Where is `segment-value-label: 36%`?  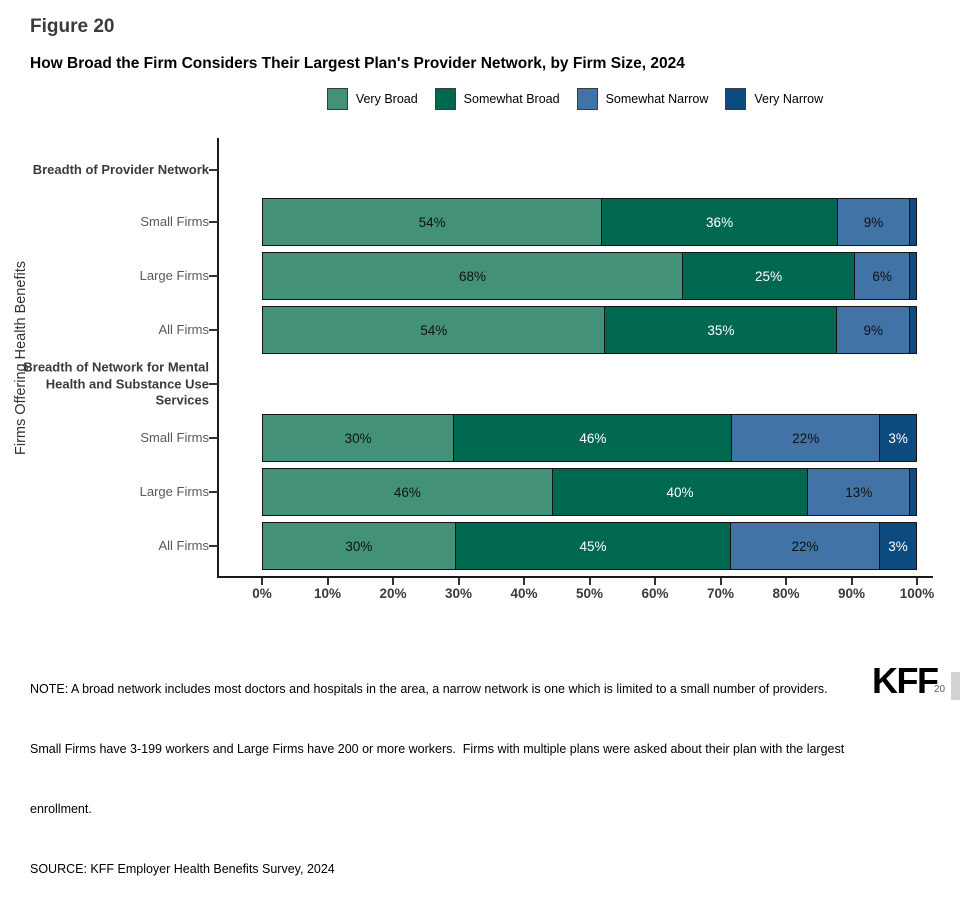 segment-value-label: 36% is located at coordinates (720, 222).